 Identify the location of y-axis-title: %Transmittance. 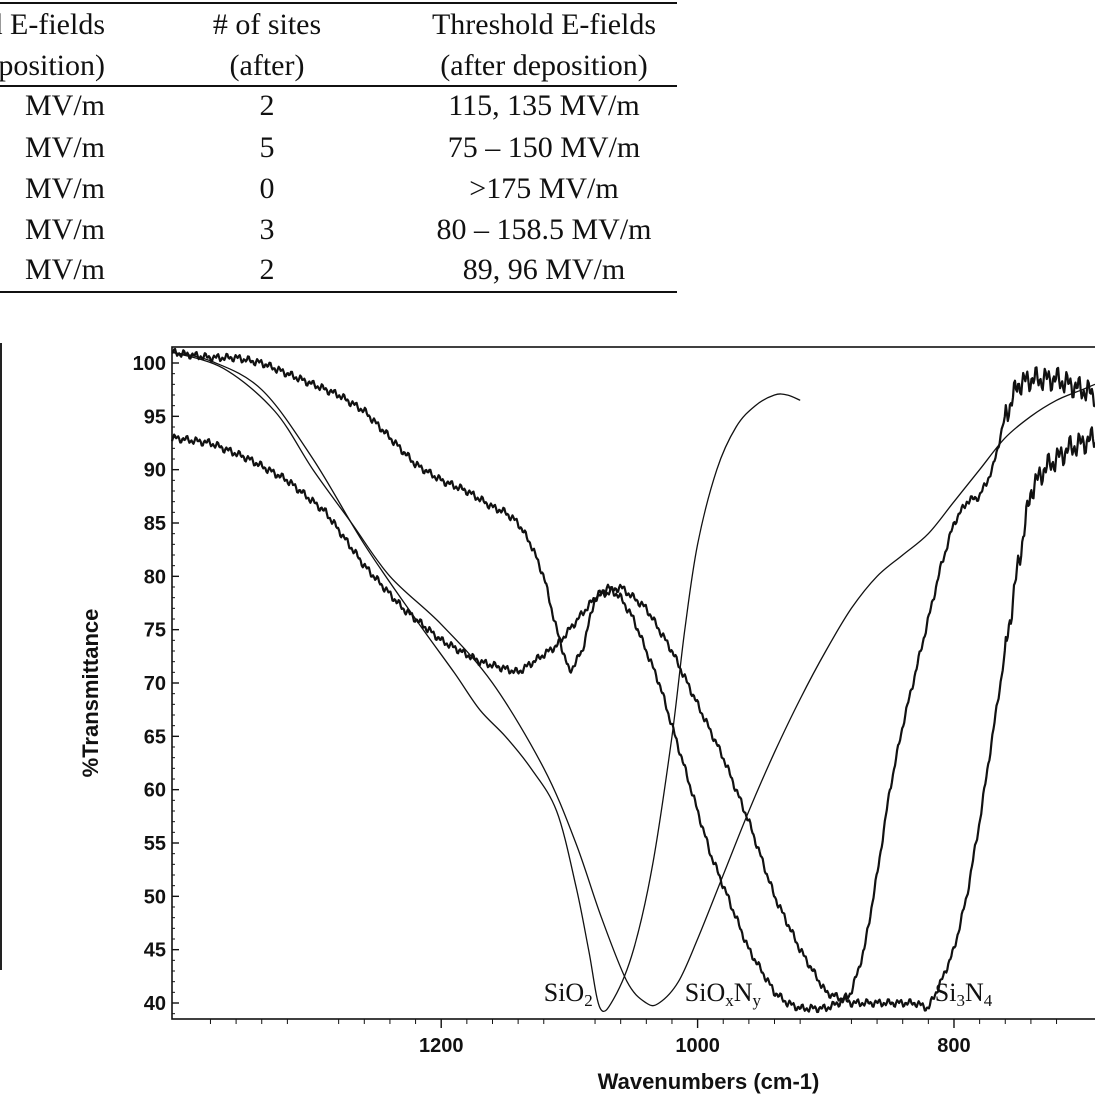
(90, 693).